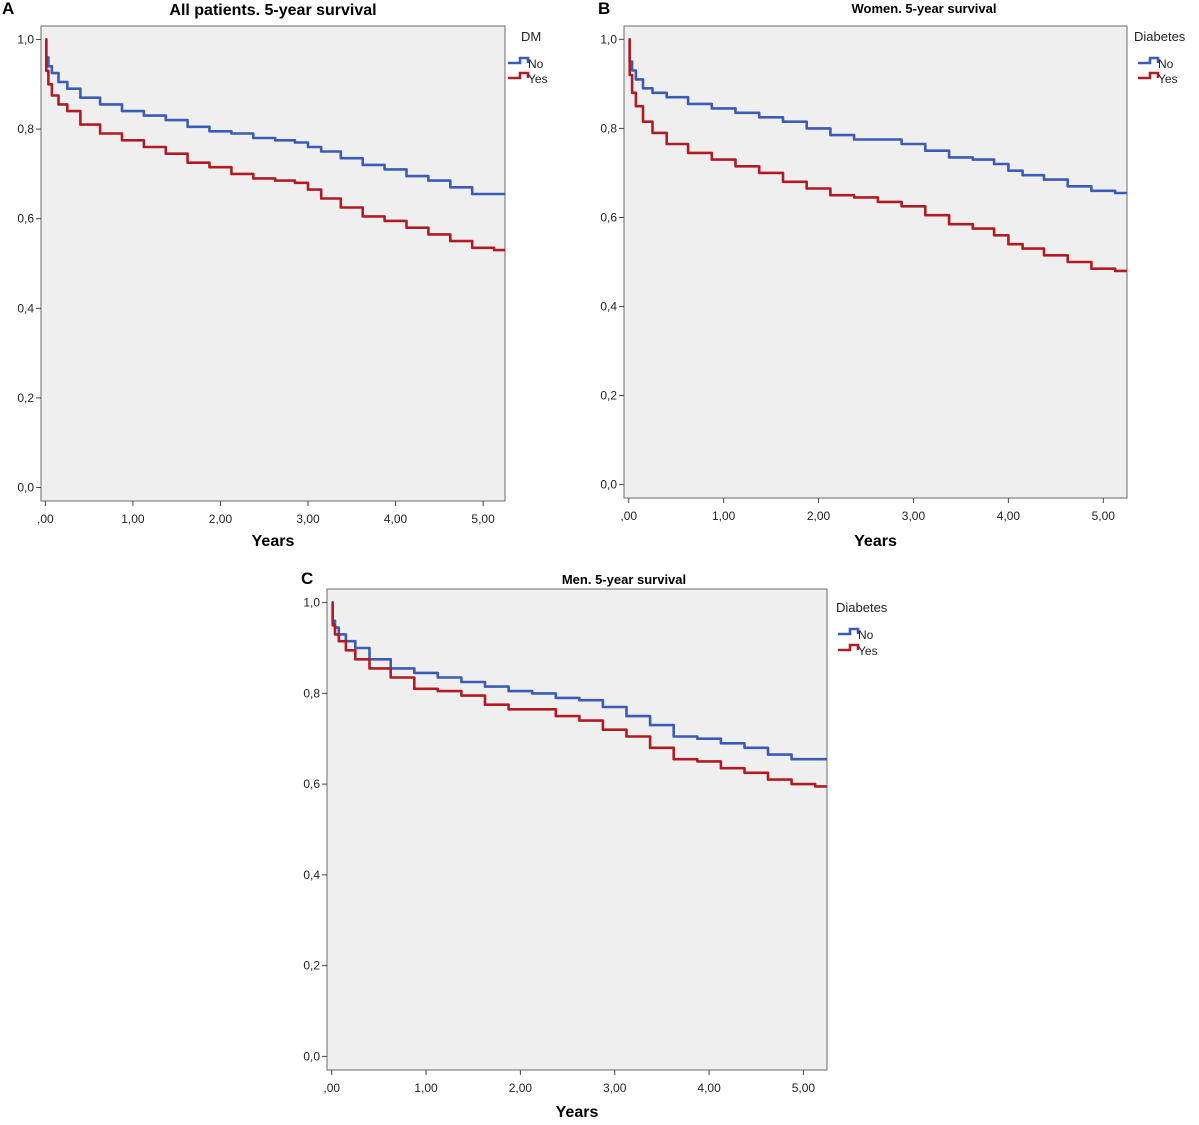 The image size is (1199, 1125). Describe the element at coordinates (624, 579) in the screenshot. I see `chart-title: Men. 5-year survival` at that location.